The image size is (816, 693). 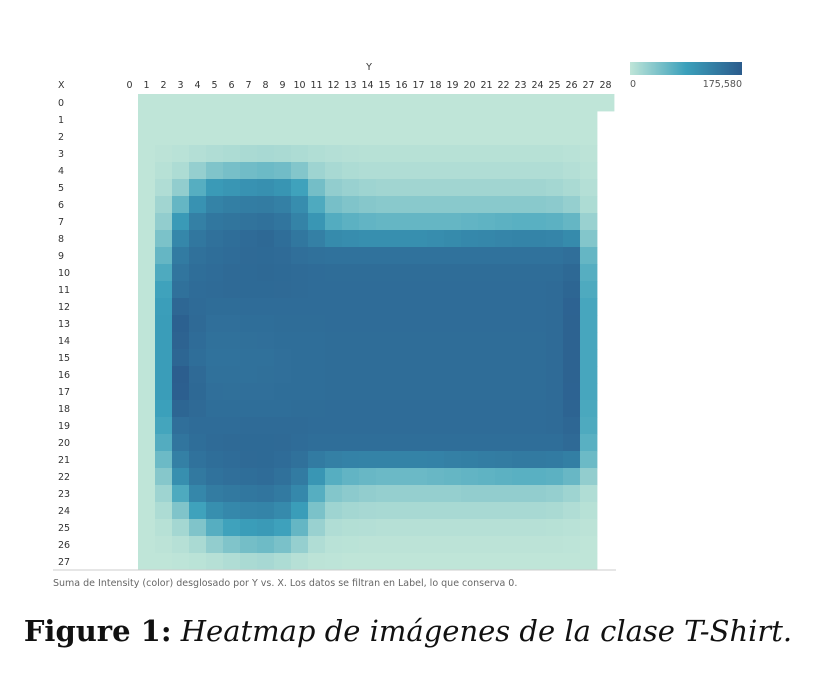 I want to click on y-tick-label: 14, so click(x=64, y=341).